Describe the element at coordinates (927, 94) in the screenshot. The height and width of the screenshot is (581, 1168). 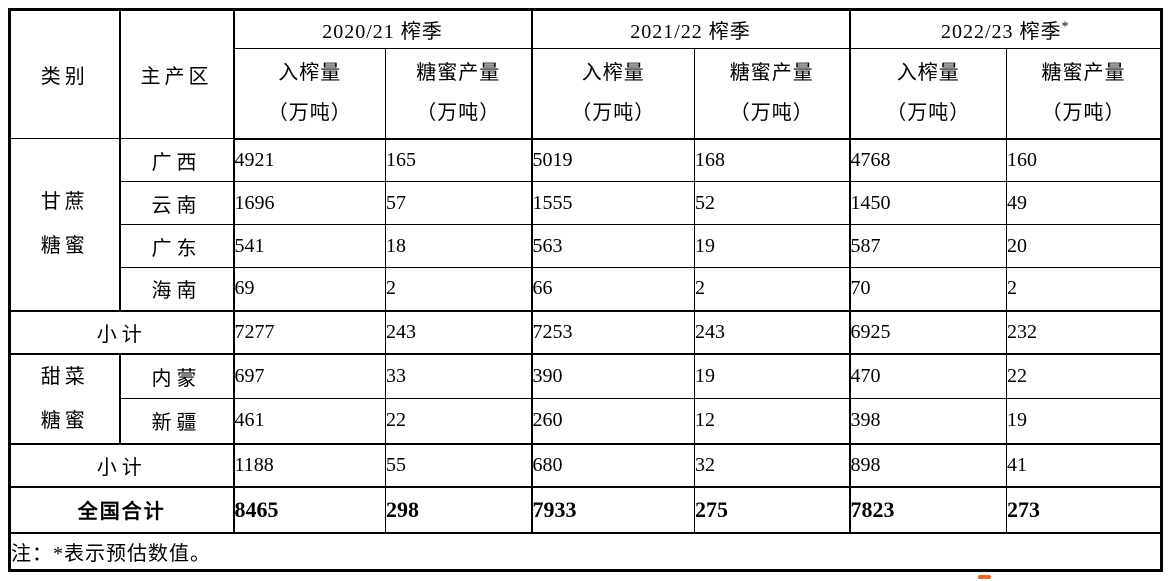
I see `header-crush-volume-2022-23: 入榨量 （万吨）` at that location.